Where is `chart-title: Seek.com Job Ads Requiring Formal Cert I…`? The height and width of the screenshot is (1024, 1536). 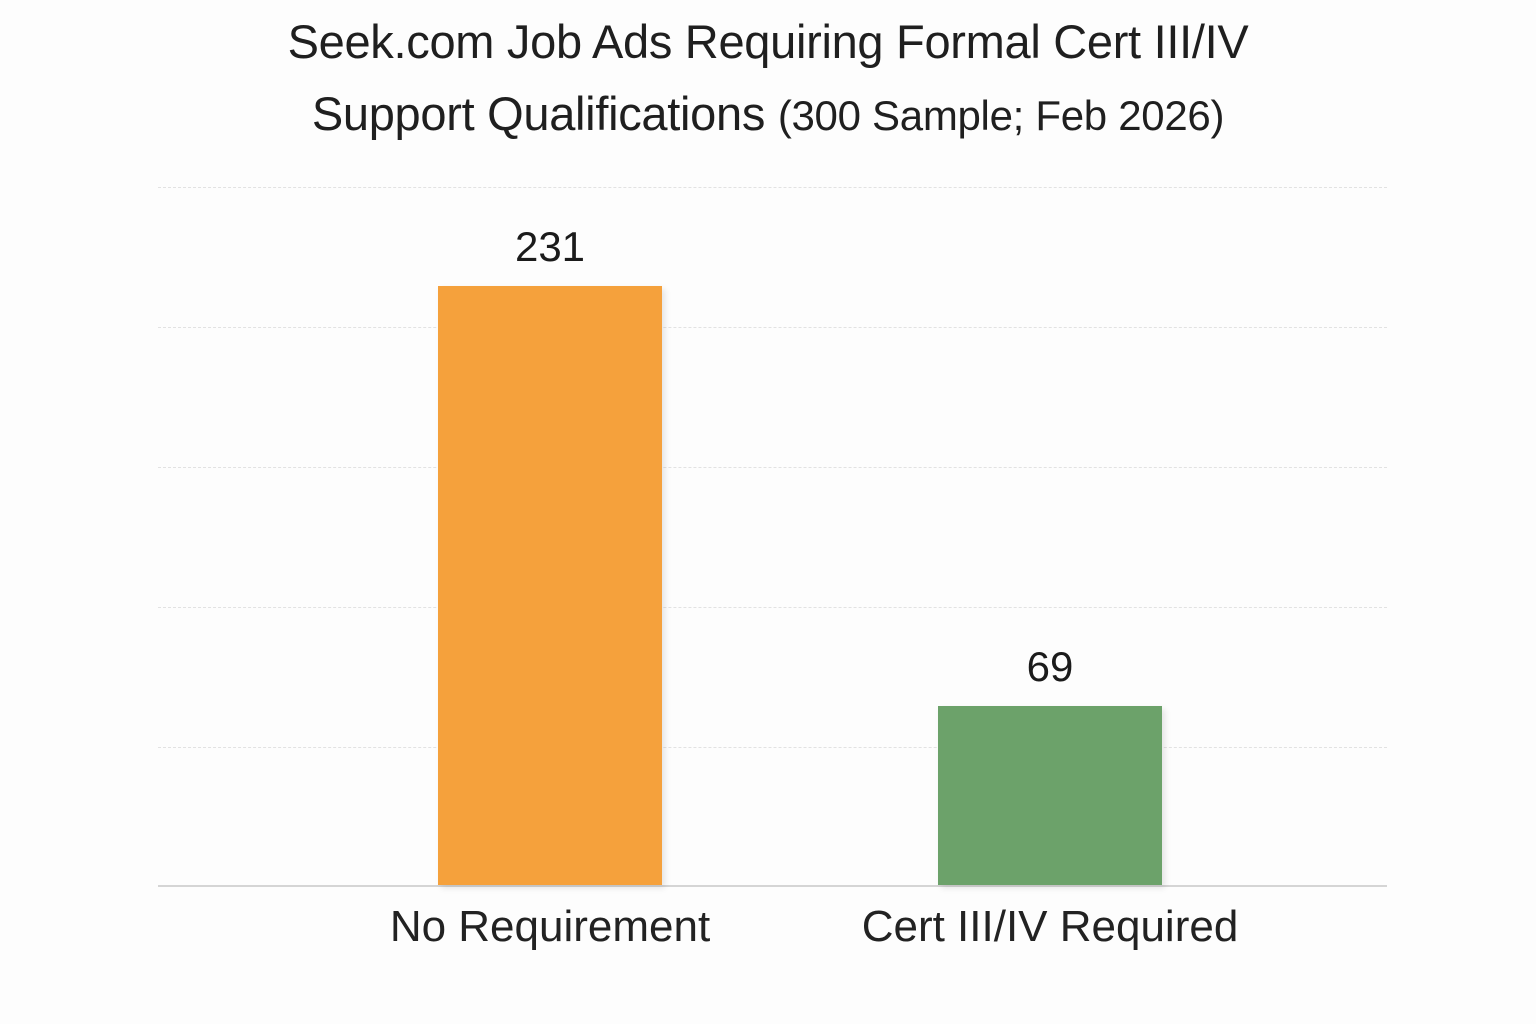 chart-title: Seek.com Job Ads Requiring Formal Cert I… is located at coordinates (768, 79).